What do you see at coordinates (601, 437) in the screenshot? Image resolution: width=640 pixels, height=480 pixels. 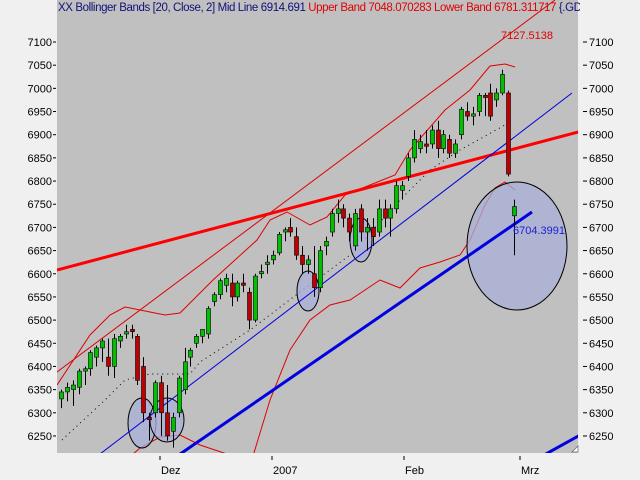 I see `y-tick-label-right: 6250` at bounding box center [601, 437].